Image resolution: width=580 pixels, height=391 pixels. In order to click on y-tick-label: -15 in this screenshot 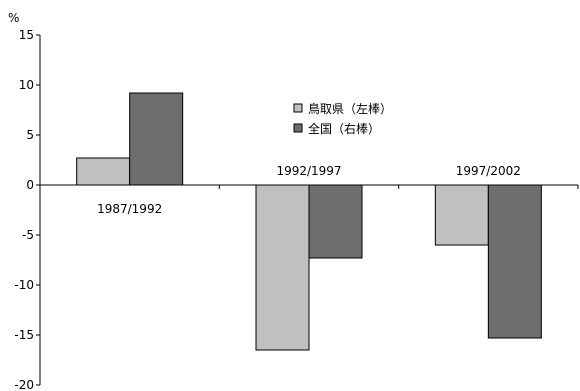, I will do `click(24, 335)`.